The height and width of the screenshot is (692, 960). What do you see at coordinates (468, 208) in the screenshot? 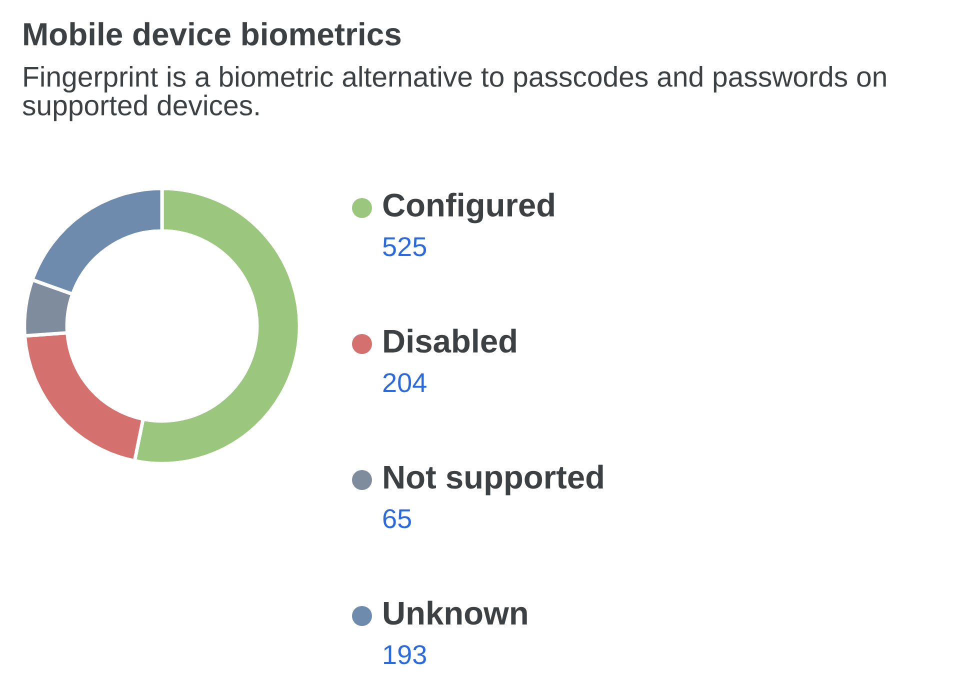
I see `legend-label: Configured` at bounding box center [468, 208].